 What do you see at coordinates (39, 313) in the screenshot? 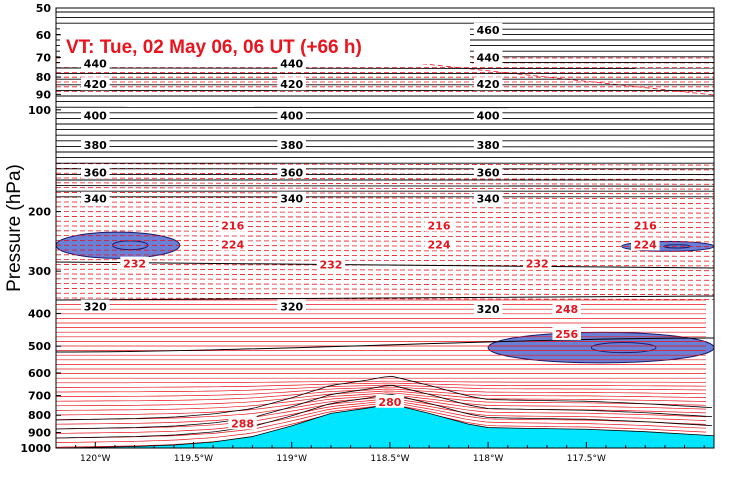
I see `y-tick-label: 400` at bounding box center [39, 313].